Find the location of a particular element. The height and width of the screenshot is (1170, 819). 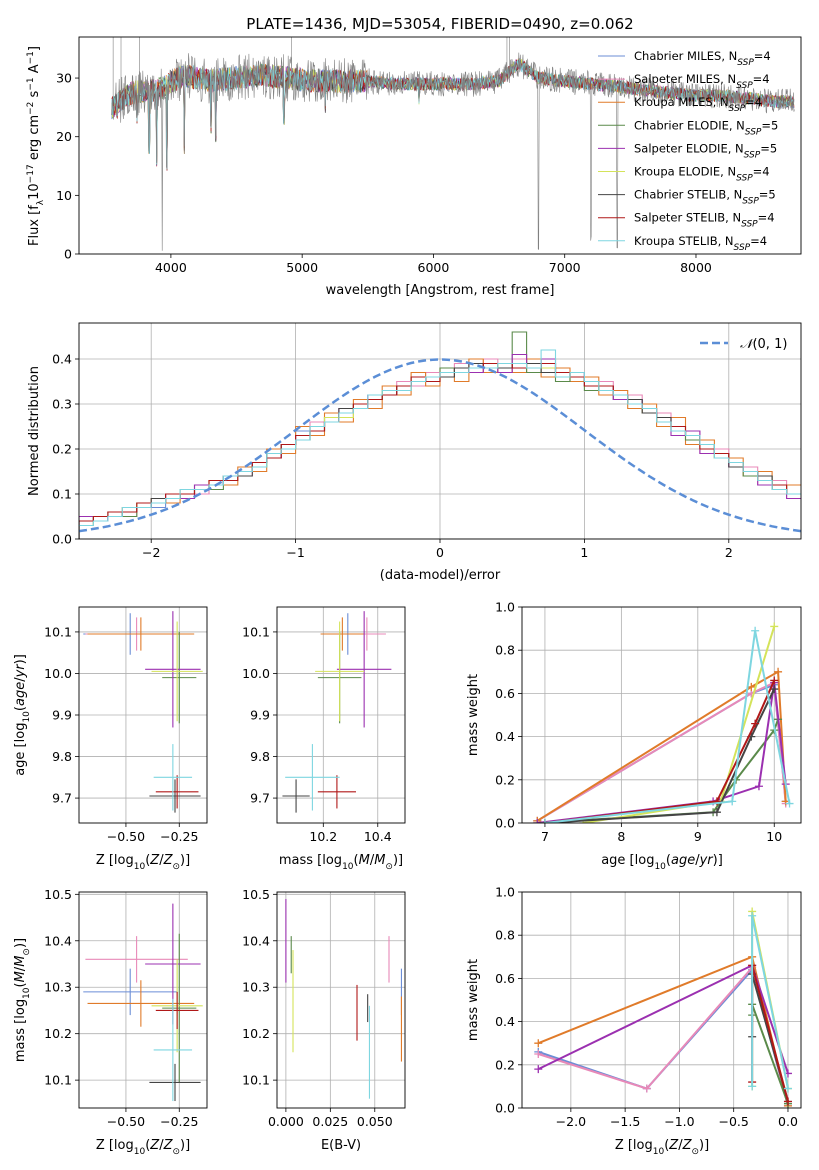

legend-label: Kroupa MILES, NSSP=4 is located at coordinates (698, 104).